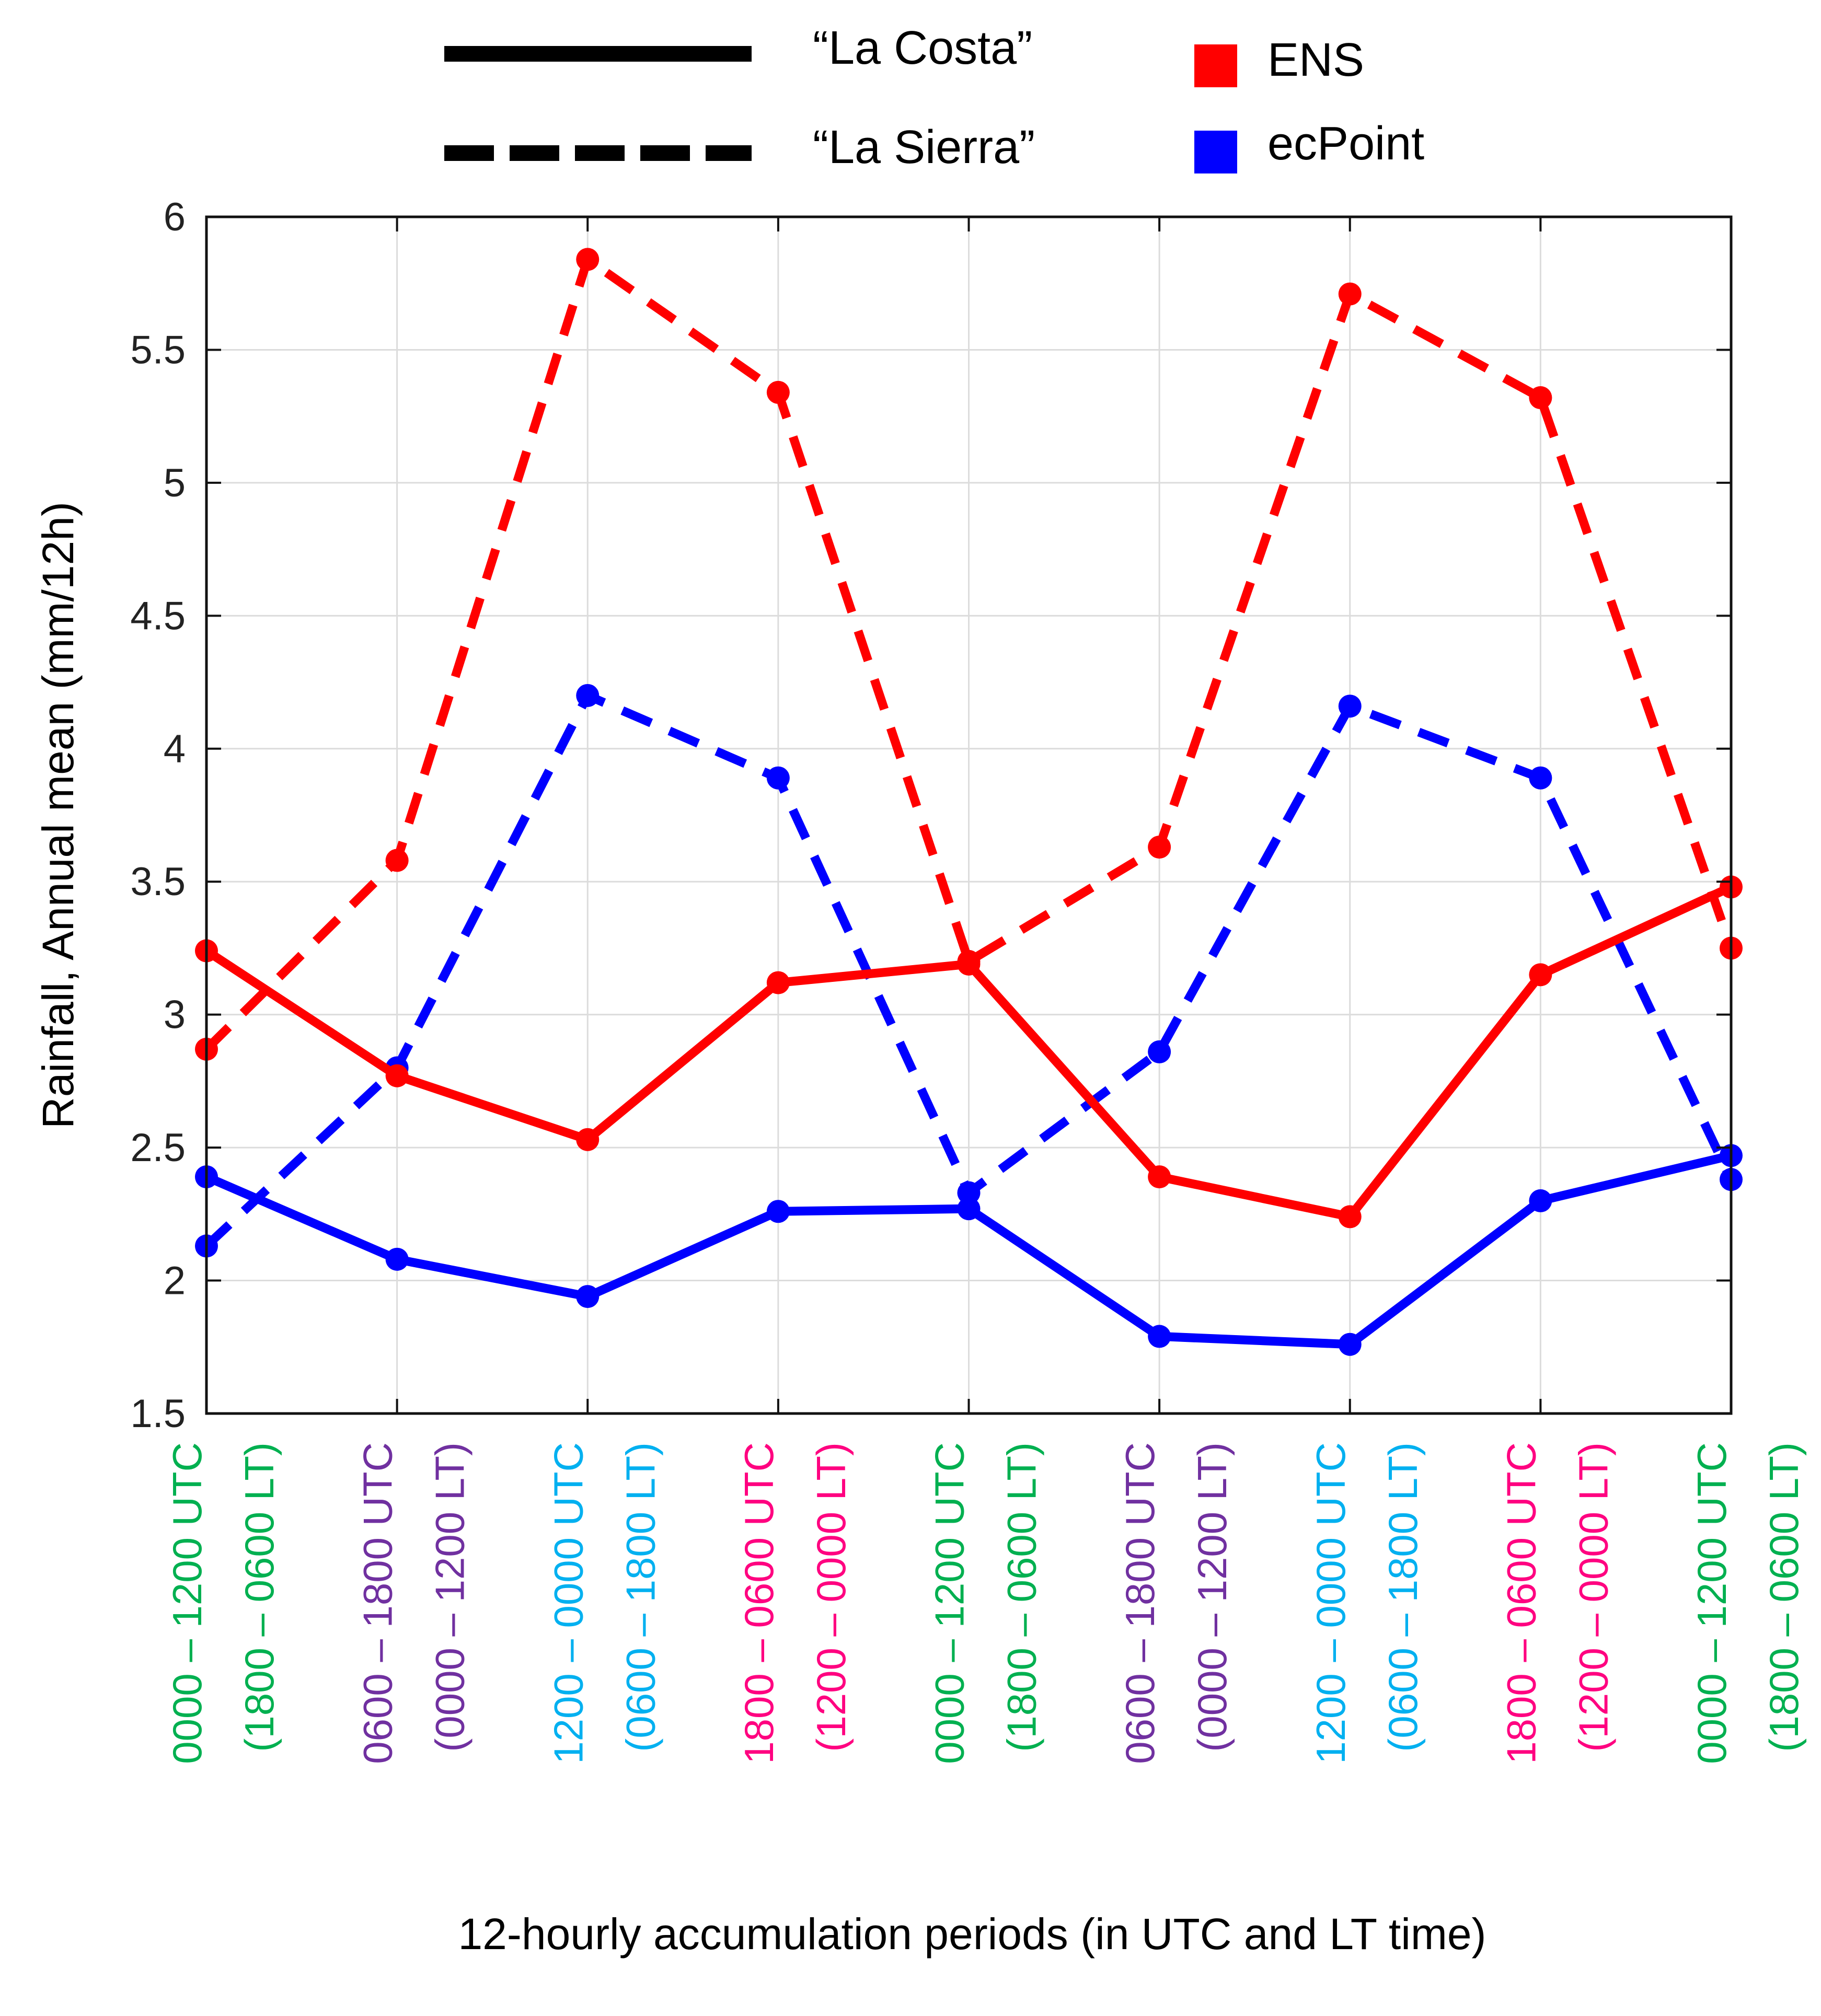  I want to click on y-tick-label: 3, so click(175, 1015).